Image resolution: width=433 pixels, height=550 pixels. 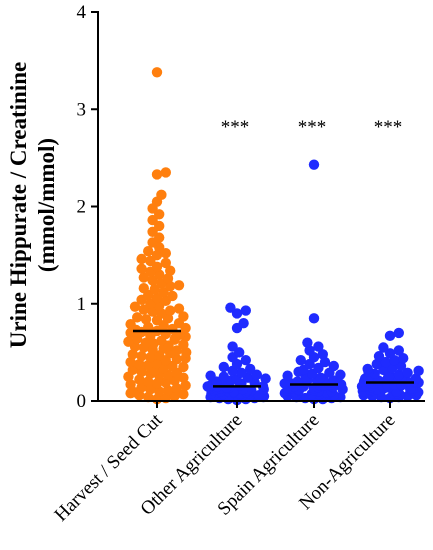 I want to click on significance-labels: *** *** ***, so click(x=312, y=127).